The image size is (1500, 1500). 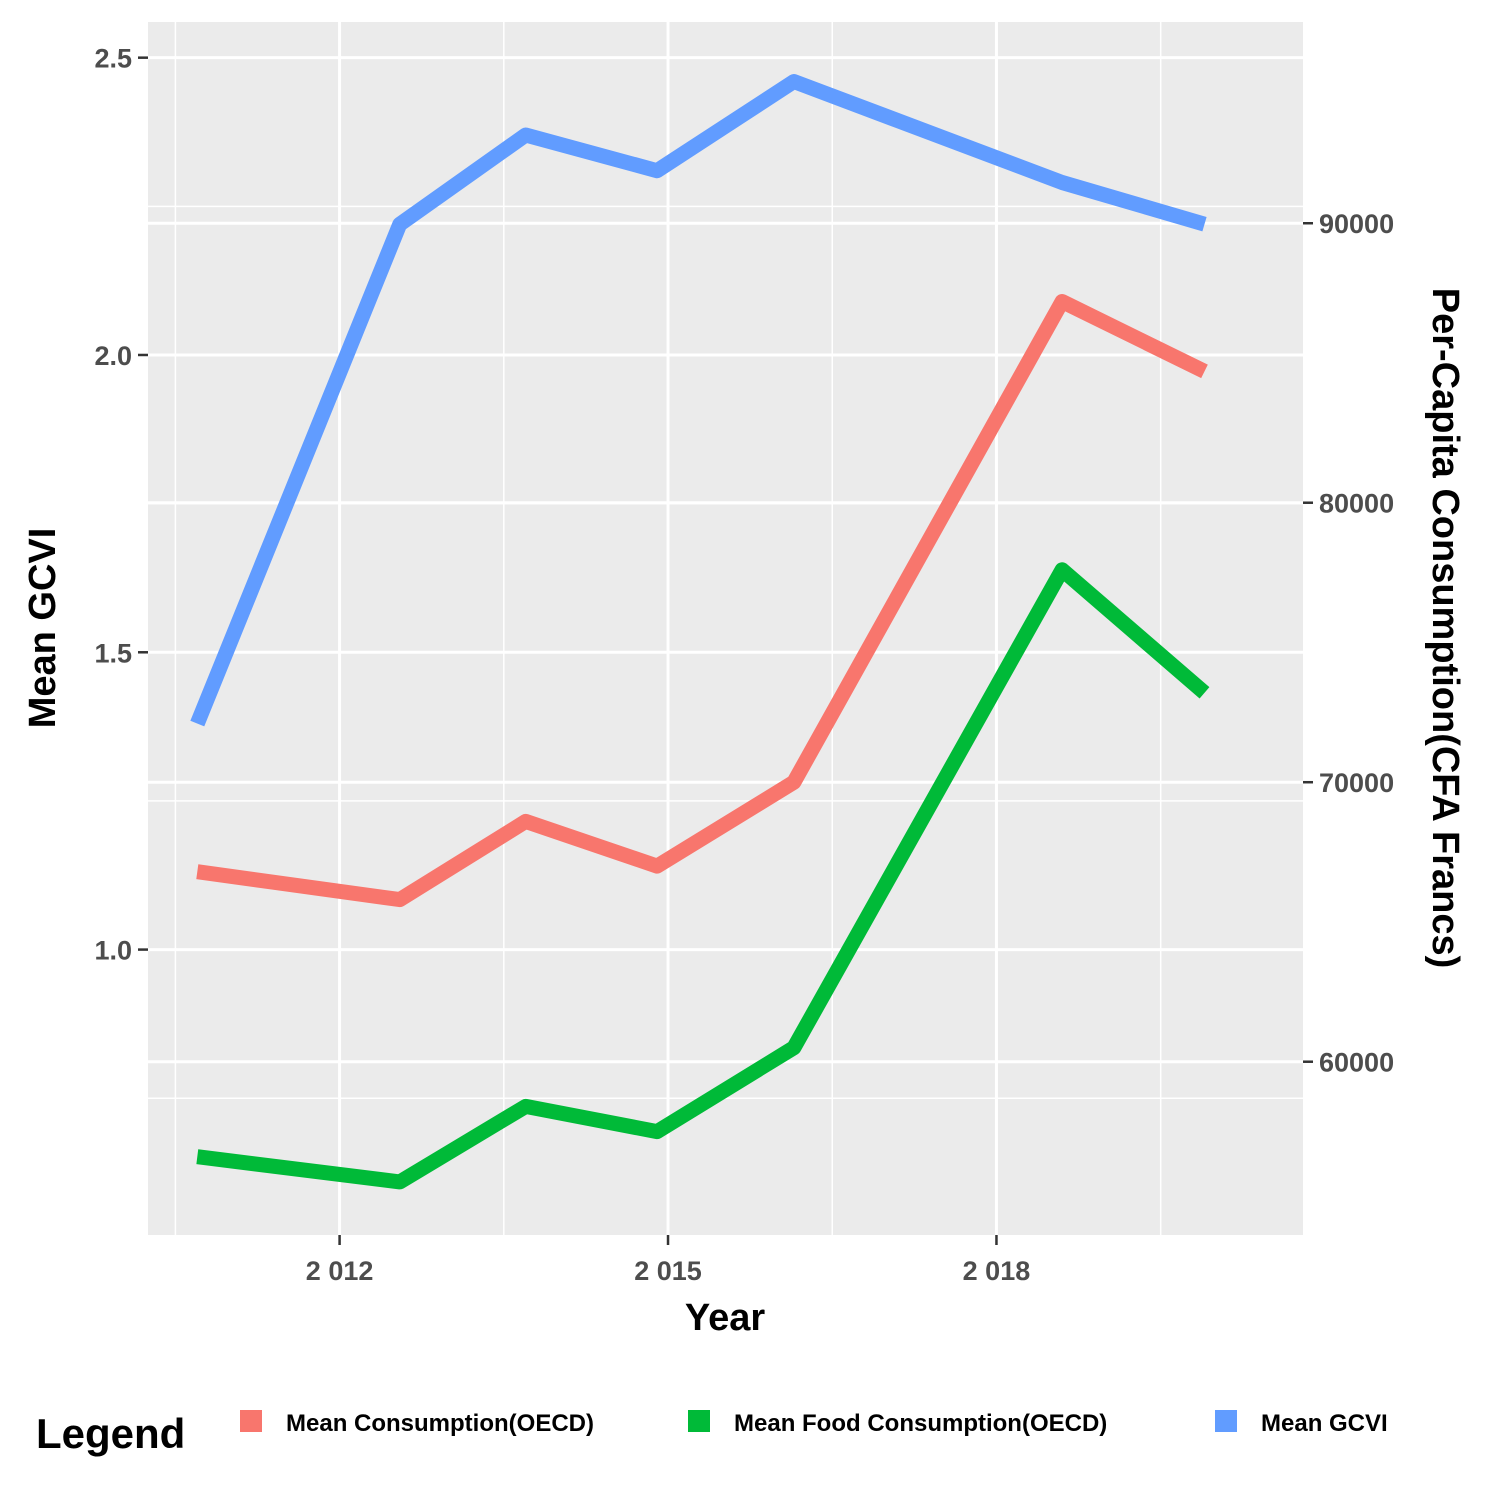 What do you see at coordinates (668, 1271) in the screenshot?
I see `x-tick-label: 2 015` at bounding box center [668, 1271].